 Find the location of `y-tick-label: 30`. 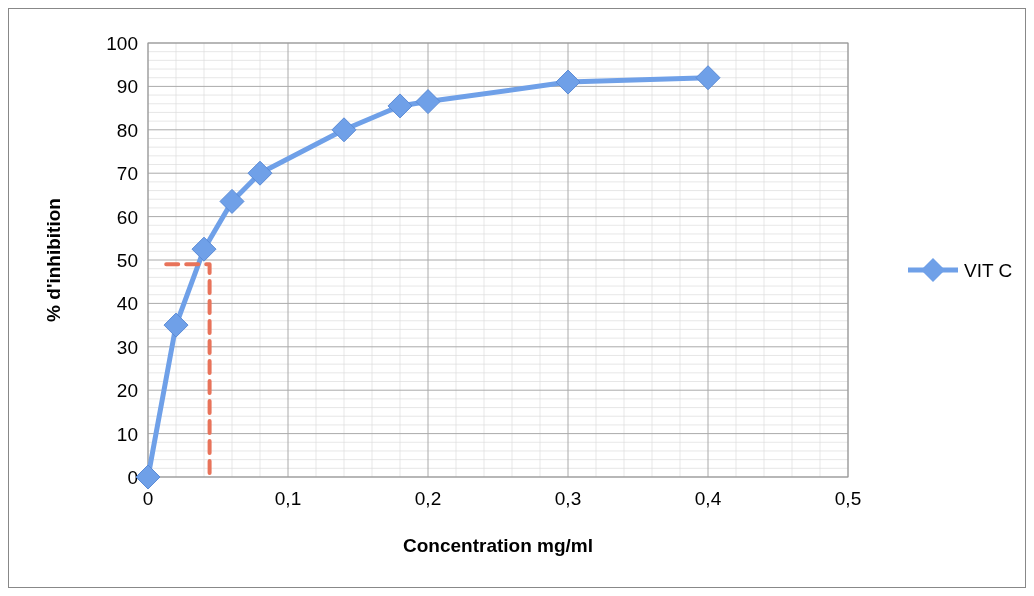

y-tick-label: 30 is located at coordinates (127, 347).